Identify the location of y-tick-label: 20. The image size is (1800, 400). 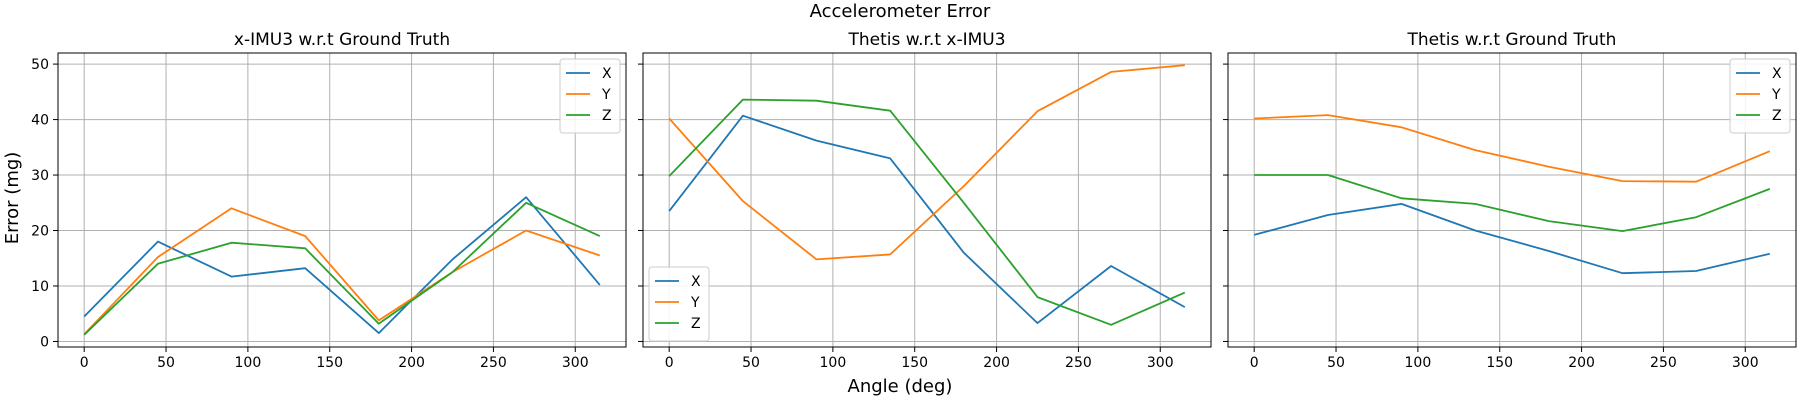
(40, 232).